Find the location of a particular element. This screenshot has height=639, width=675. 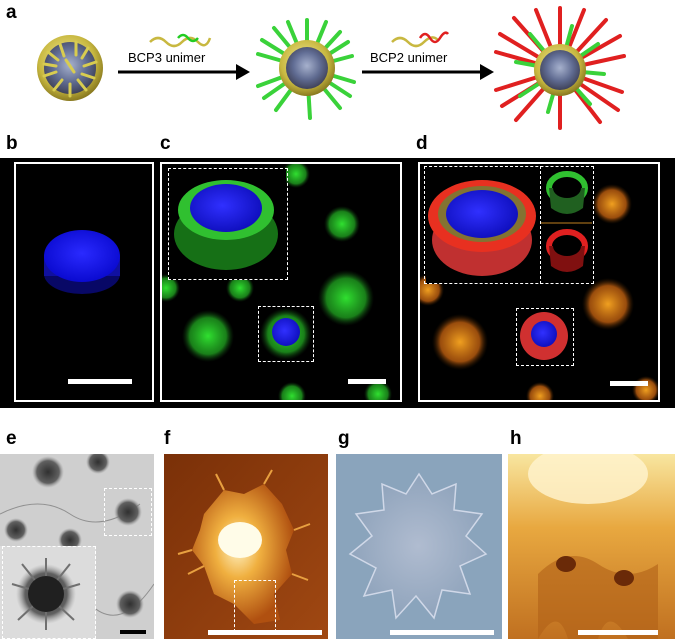

panel-d-frame is located at coordinates (539, 282).